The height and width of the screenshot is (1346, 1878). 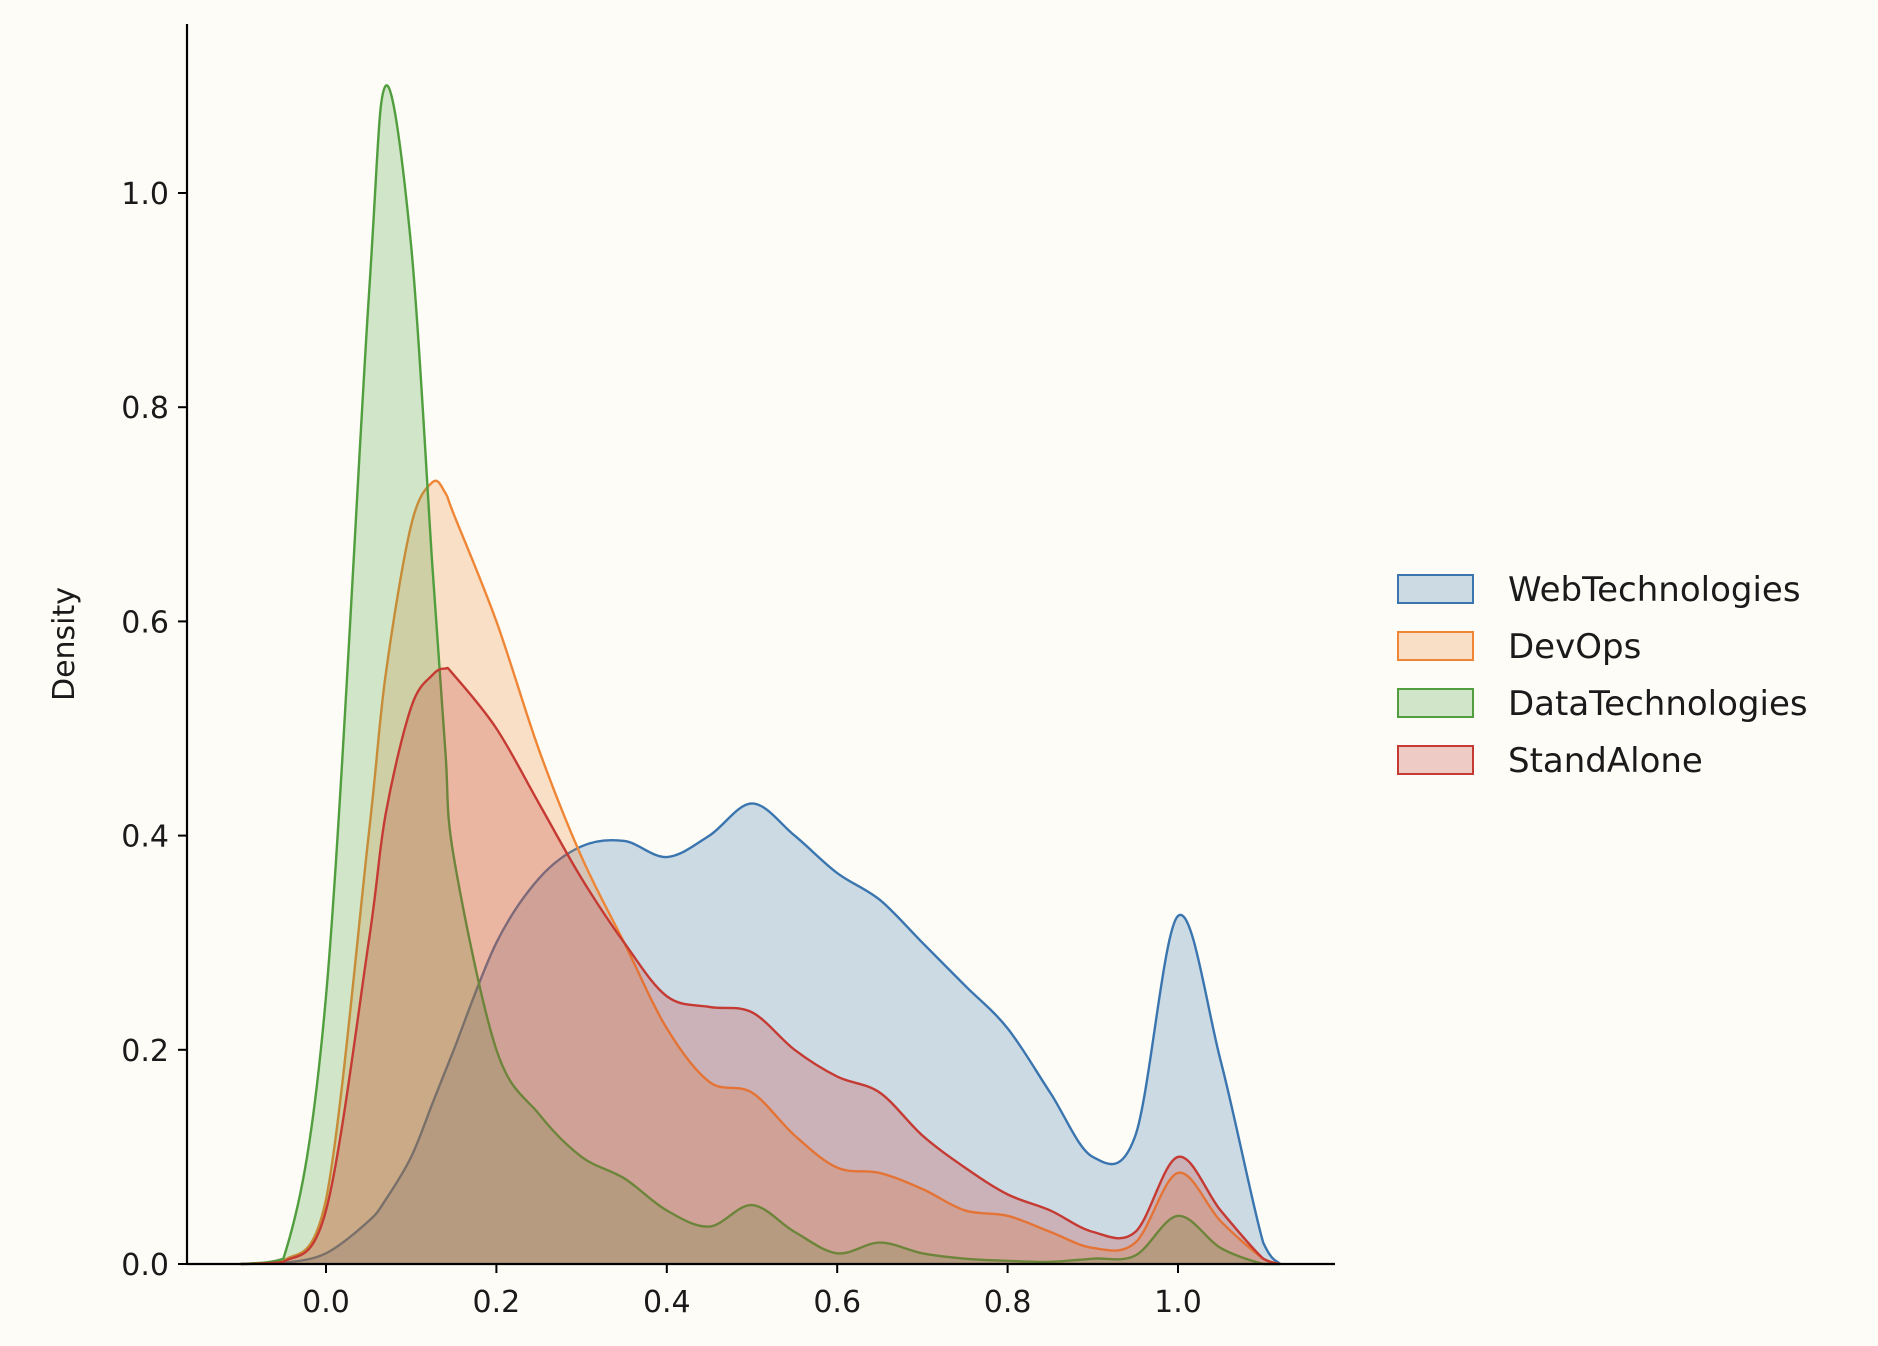 What do you see at coordinates (1574, 647) in the screenshot?
I see `legend-label: DevOps` at bounding box center [1574, 647].